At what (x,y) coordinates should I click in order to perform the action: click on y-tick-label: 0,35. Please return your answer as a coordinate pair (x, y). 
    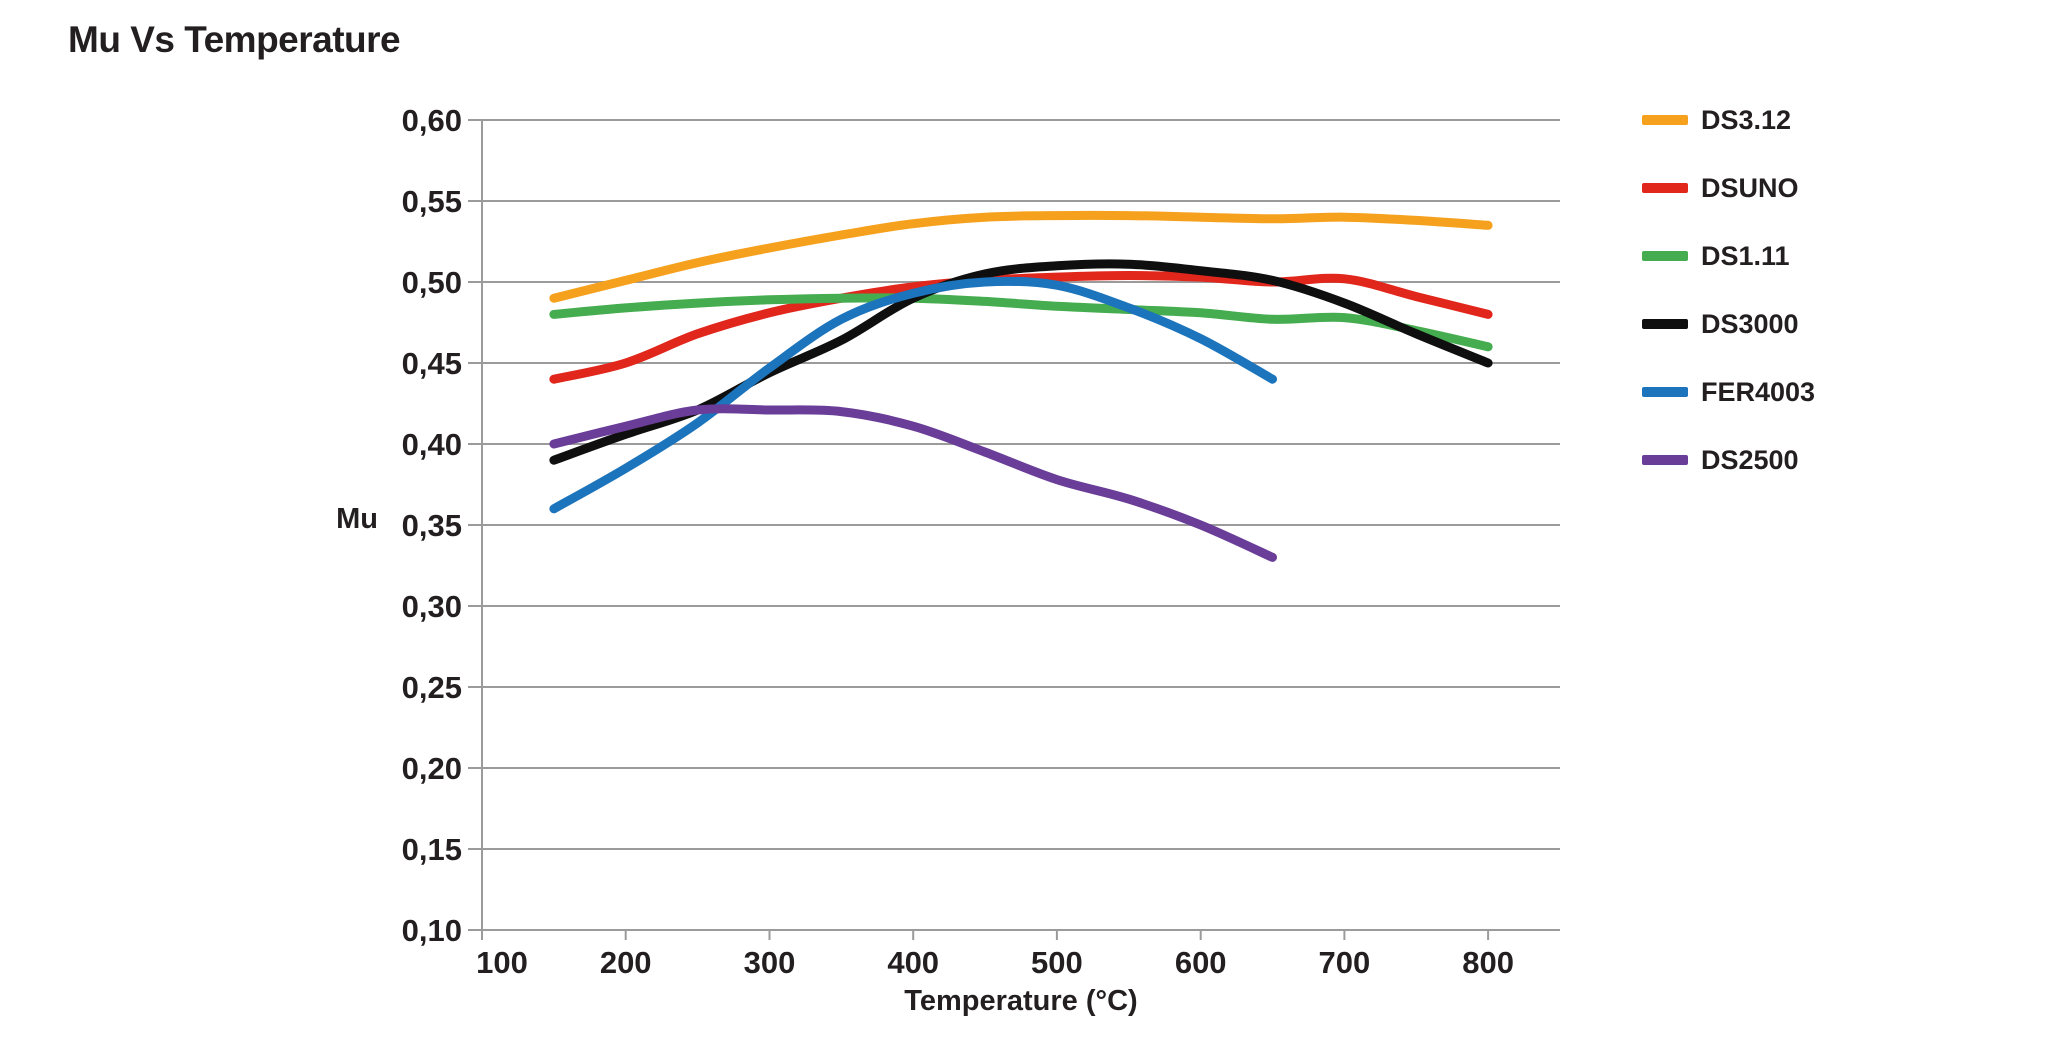
    Looking at the image, I should click on (432, 525).